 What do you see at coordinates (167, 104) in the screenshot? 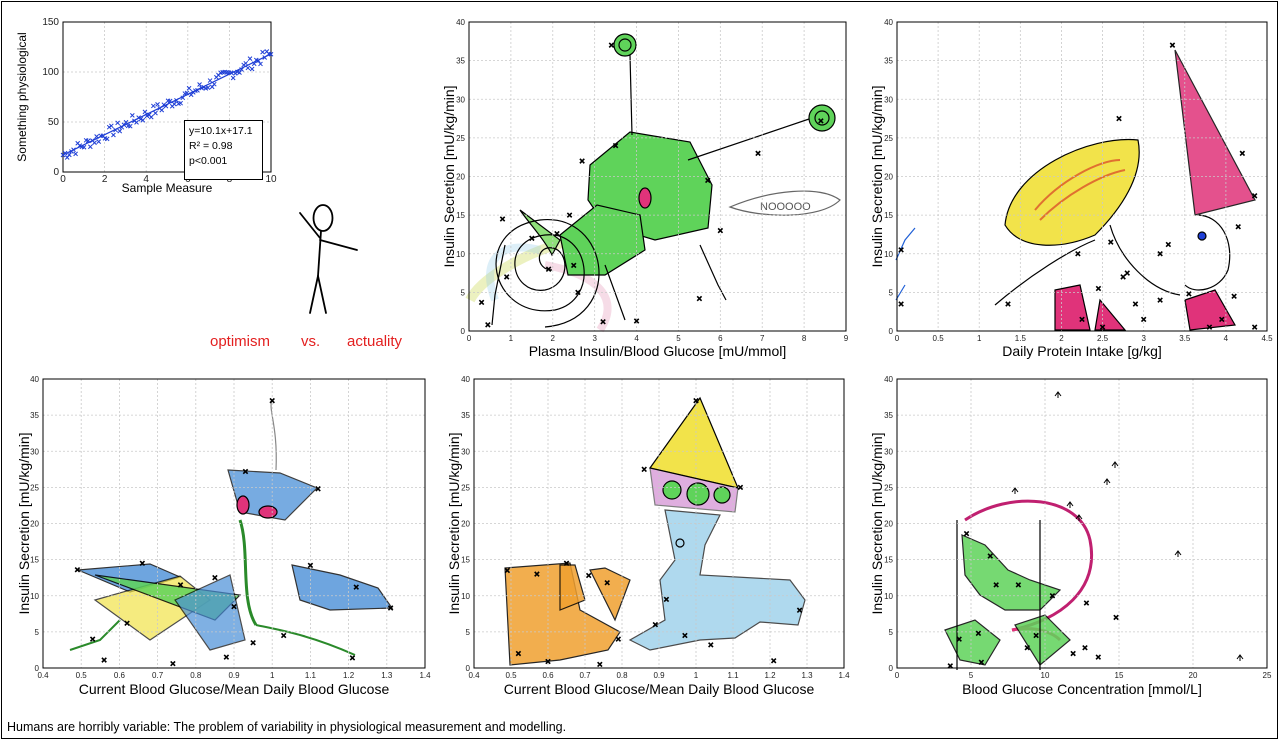
I see `regression-line` at bounding box center [167, 104].